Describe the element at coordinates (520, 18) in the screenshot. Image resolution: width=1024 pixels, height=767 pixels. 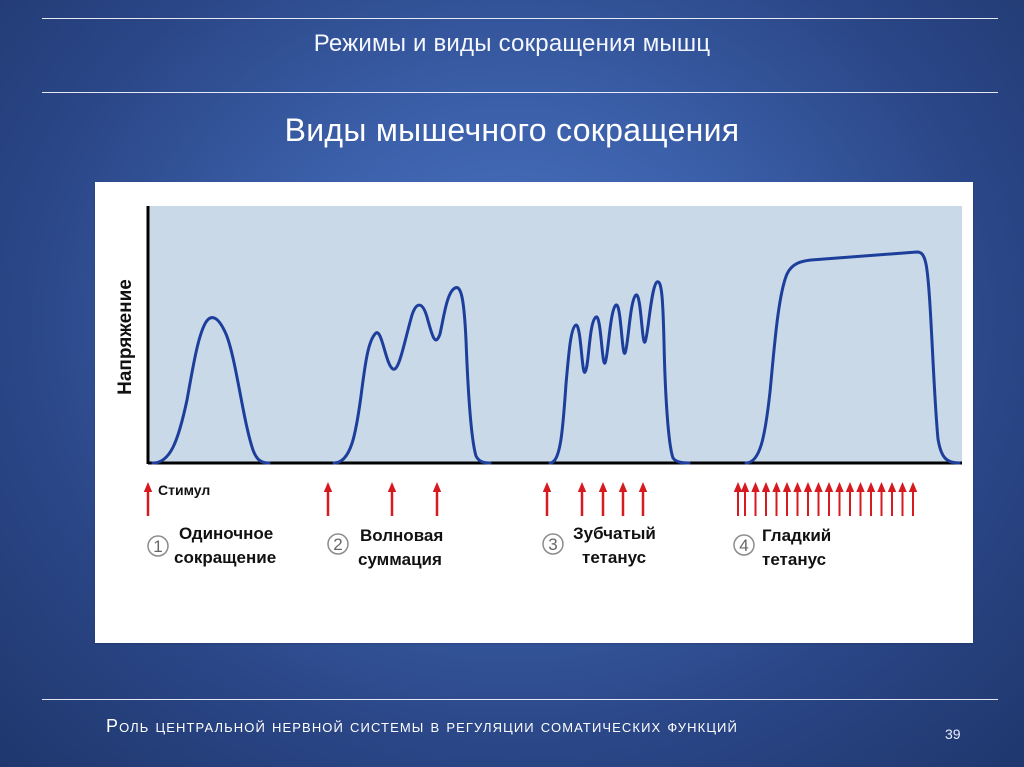
I see `top-divider-line` at that location.